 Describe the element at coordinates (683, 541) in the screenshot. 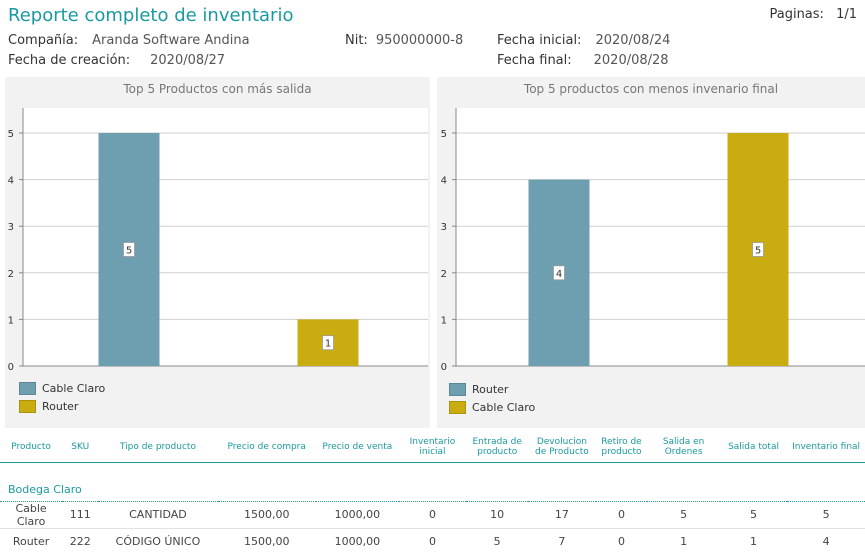

I see `cell-salida-ordenes: 1` at that location.